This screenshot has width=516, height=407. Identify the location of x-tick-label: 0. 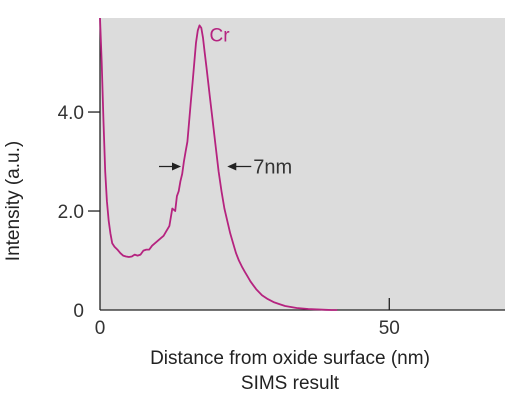
(100, 328).